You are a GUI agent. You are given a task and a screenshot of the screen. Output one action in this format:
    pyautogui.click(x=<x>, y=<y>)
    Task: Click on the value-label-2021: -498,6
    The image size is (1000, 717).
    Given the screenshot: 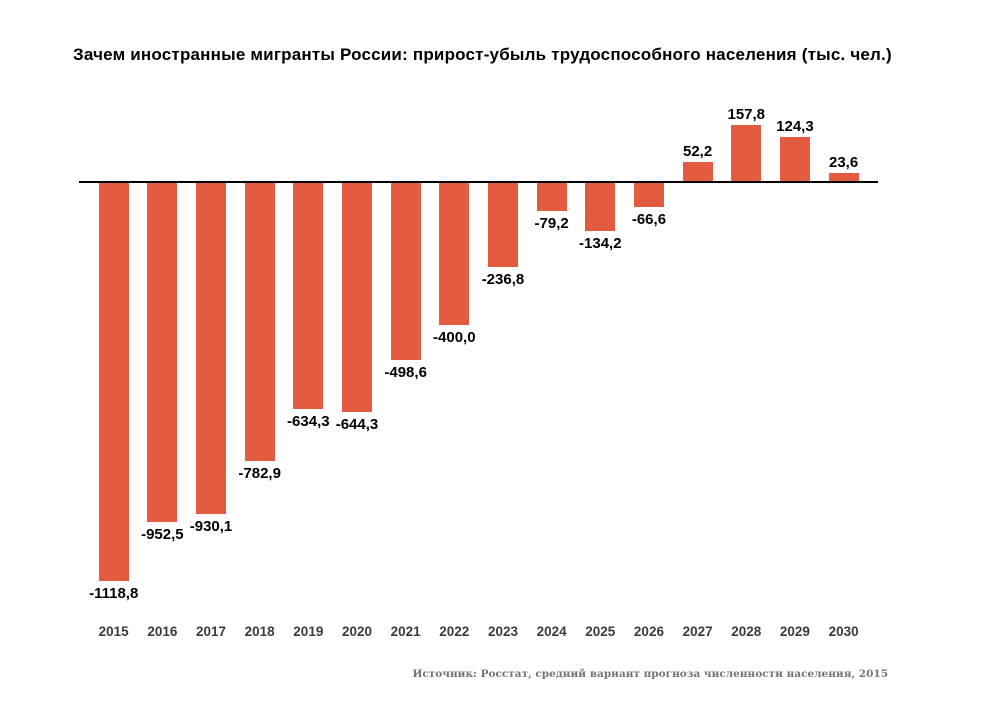 What is the action you would take?
    pyautogui.click(x=405, y=373)
    